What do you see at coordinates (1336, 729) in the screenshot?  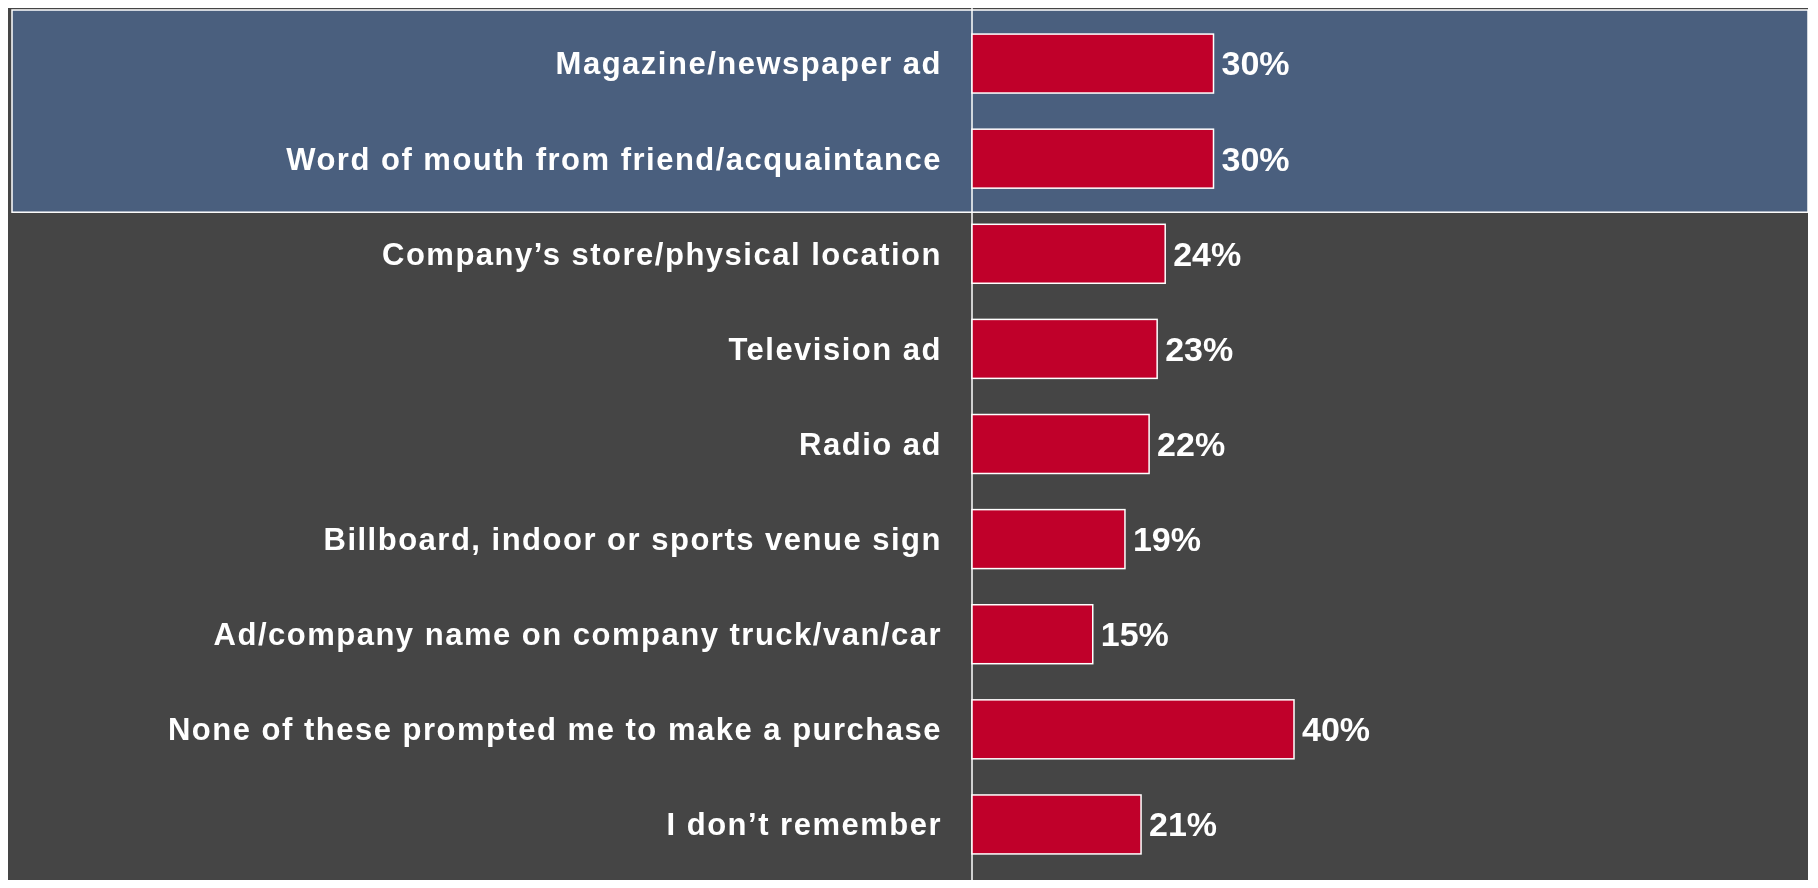 I see `data-label: 40%` at bounding box center [1336, 729].